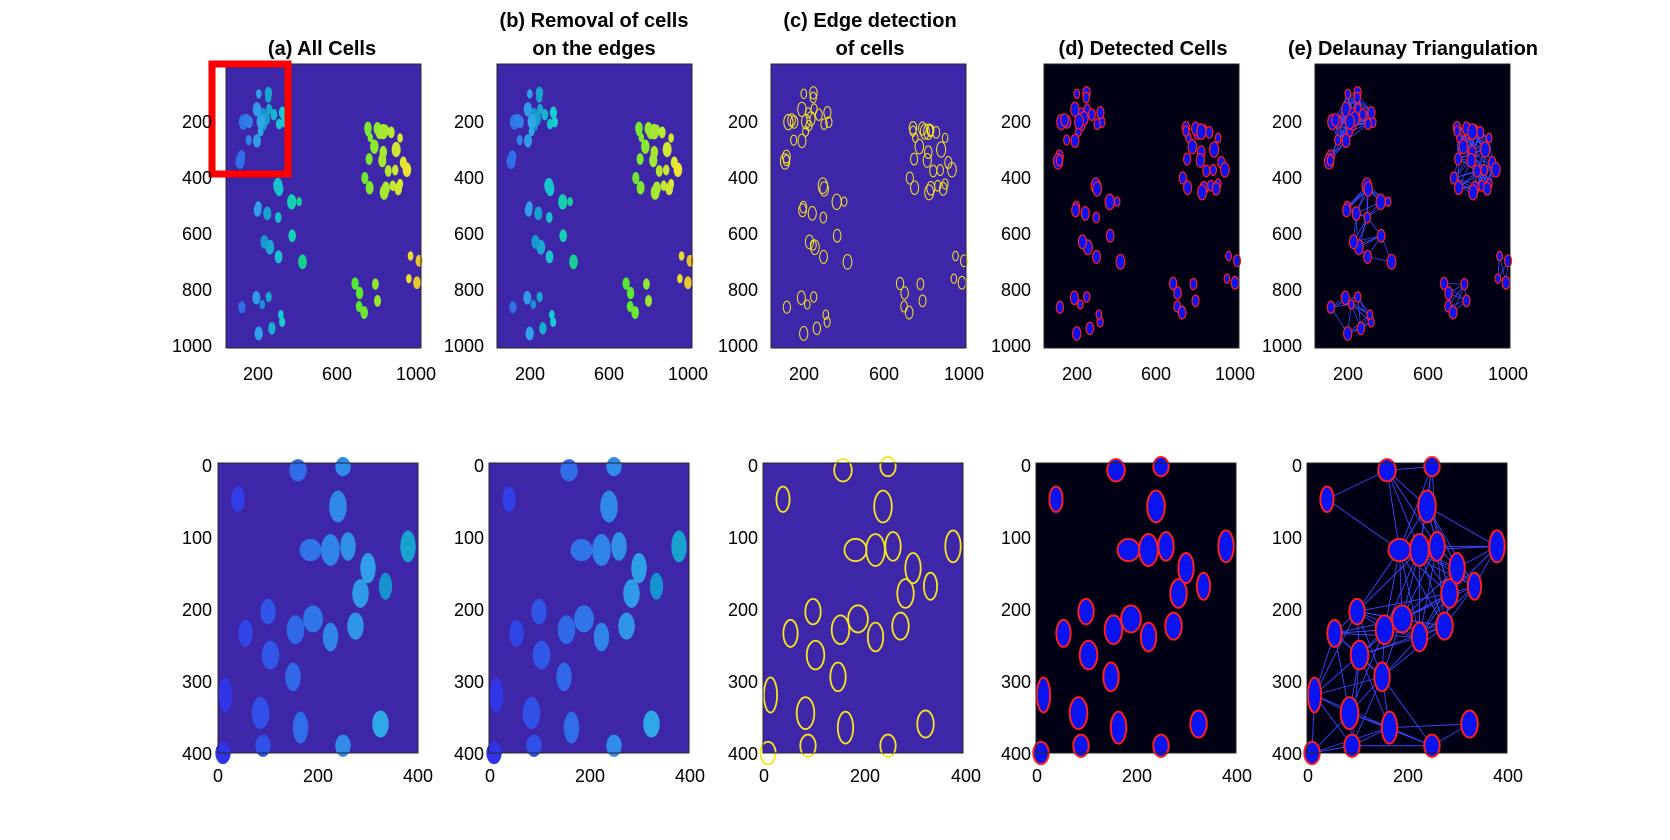 Image resolution: width=1670 pixels, height=840 pixels. I want to click on ytick-bot-a-3: 300, so click(197, 682).